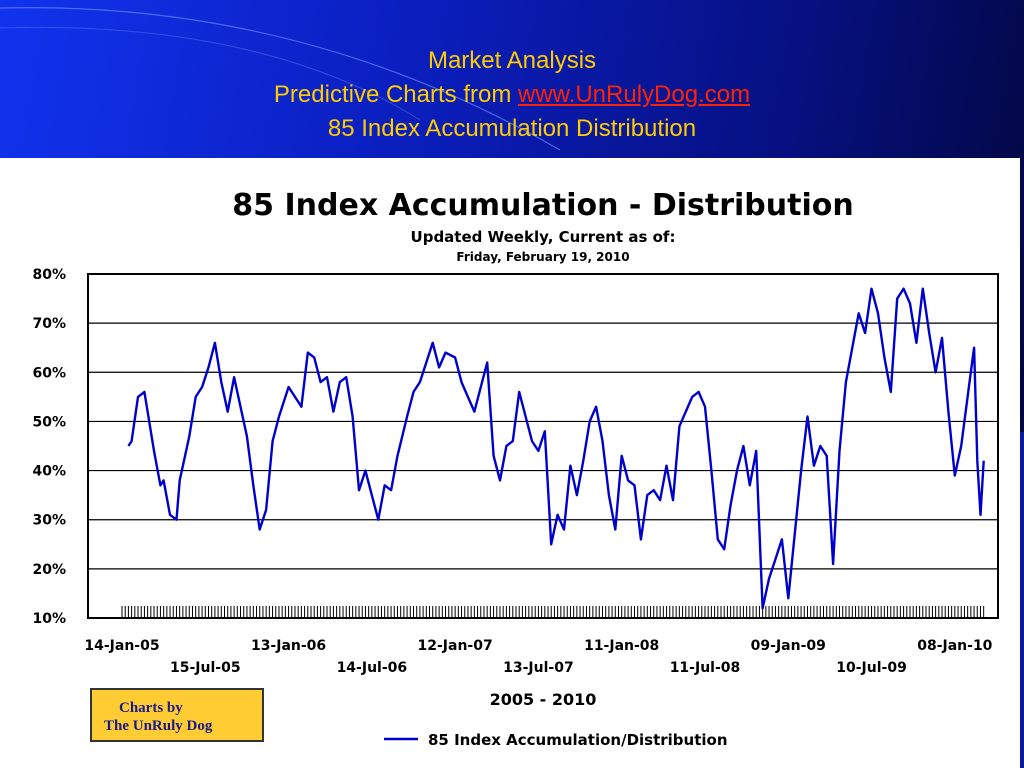  I want to click on x-tick-label: 12-Jan-07, so click(455, 646).